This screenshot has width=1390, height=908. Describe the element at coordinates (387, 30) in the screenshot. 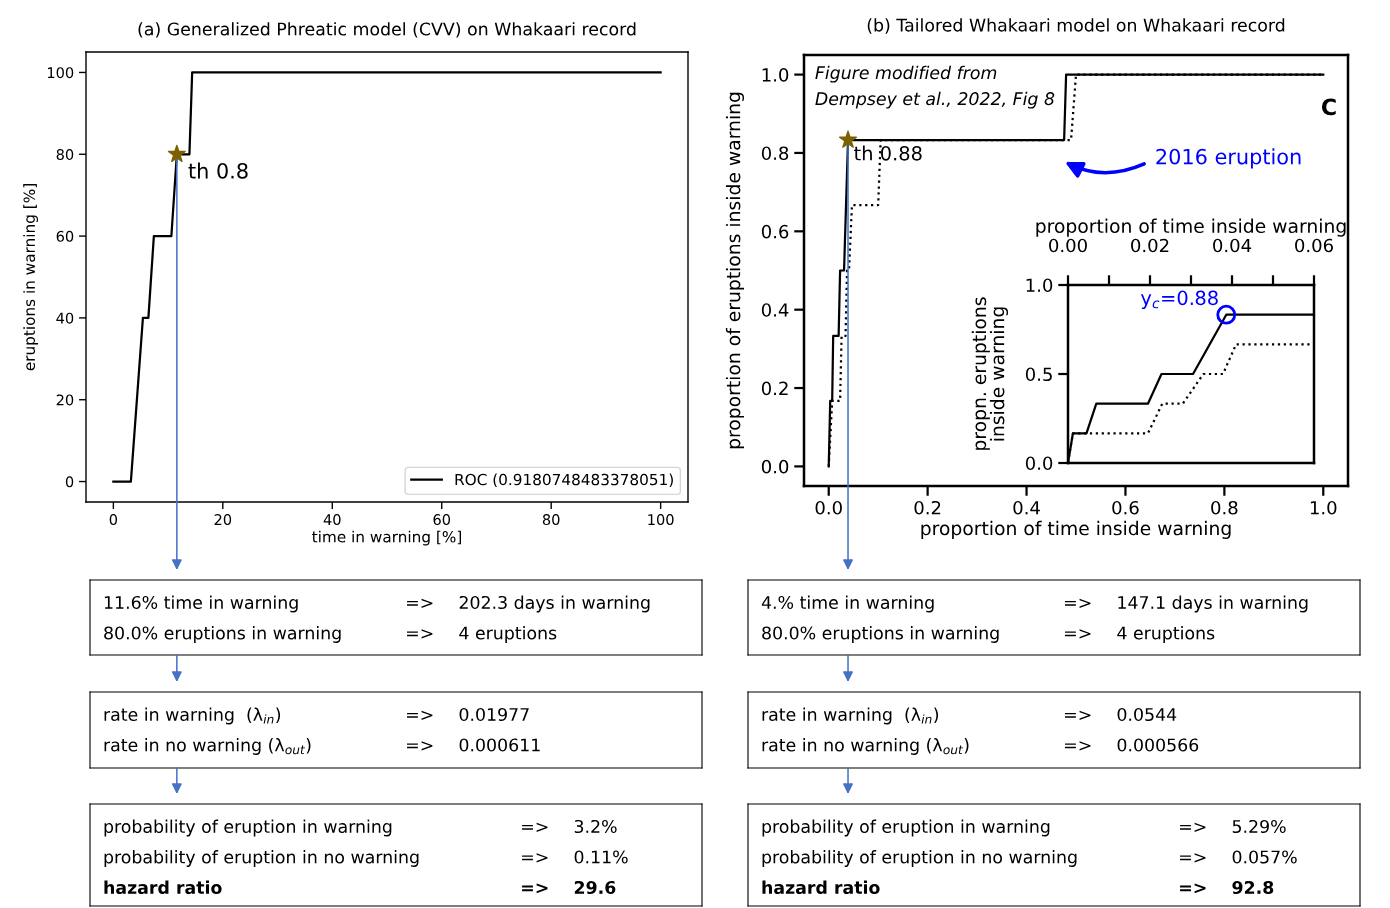

I see `chart-title: (a) Generalized Phreatic model (CVV) on Whakaari record` at that location.